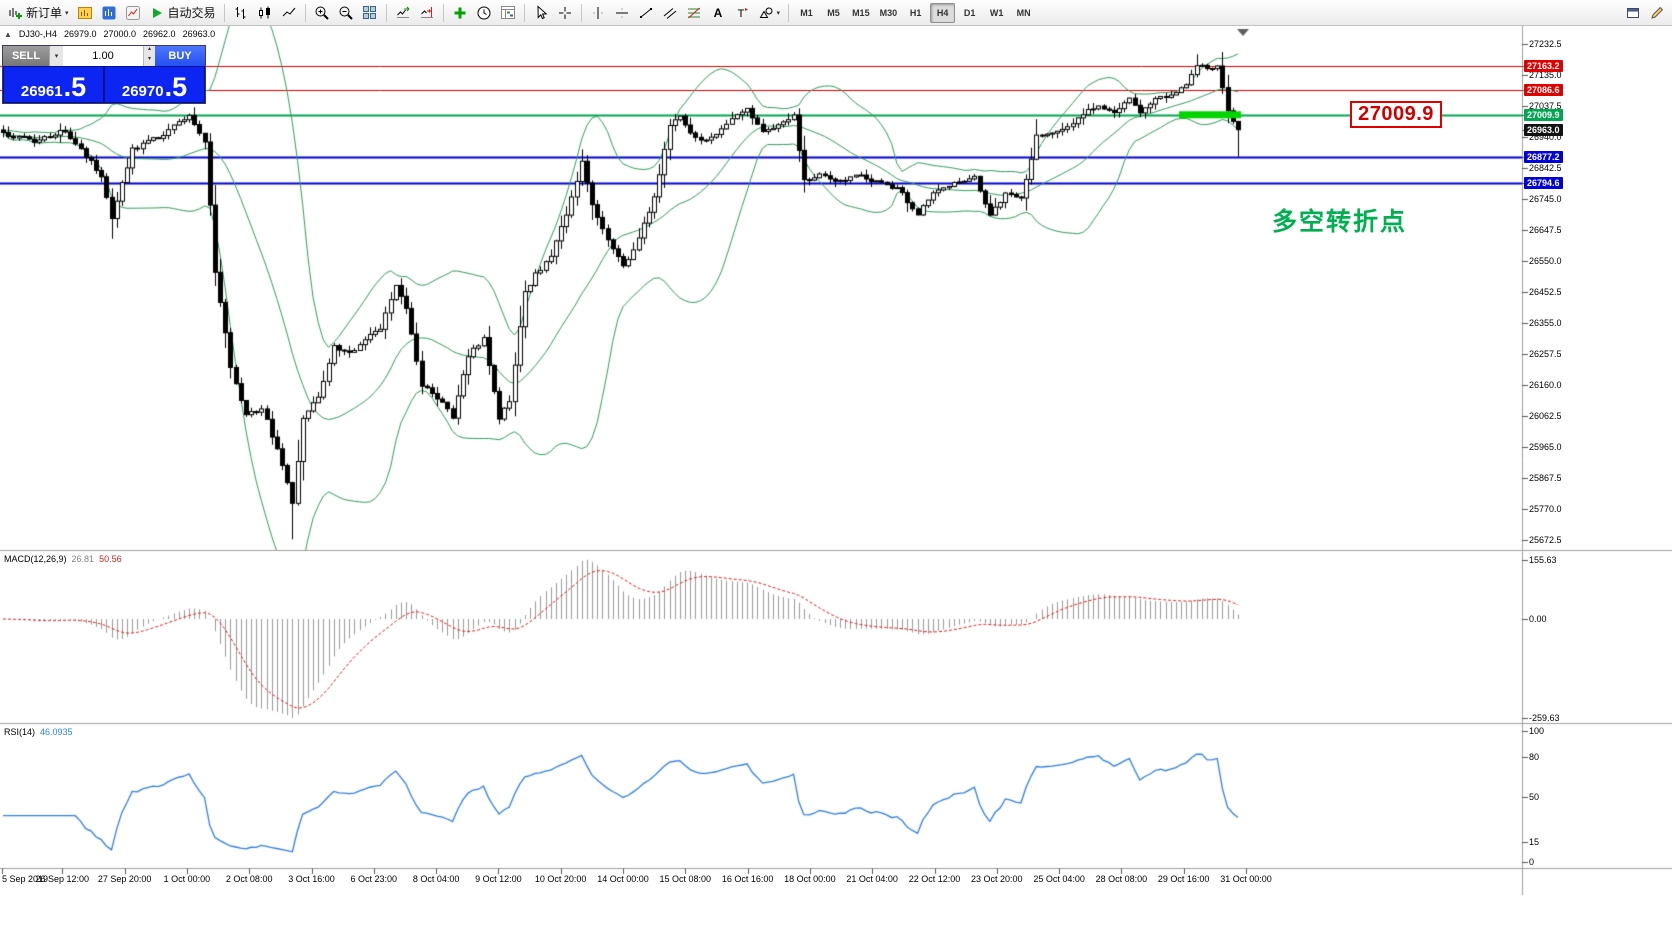  I want to click on vline-icon, so click(598, 13).